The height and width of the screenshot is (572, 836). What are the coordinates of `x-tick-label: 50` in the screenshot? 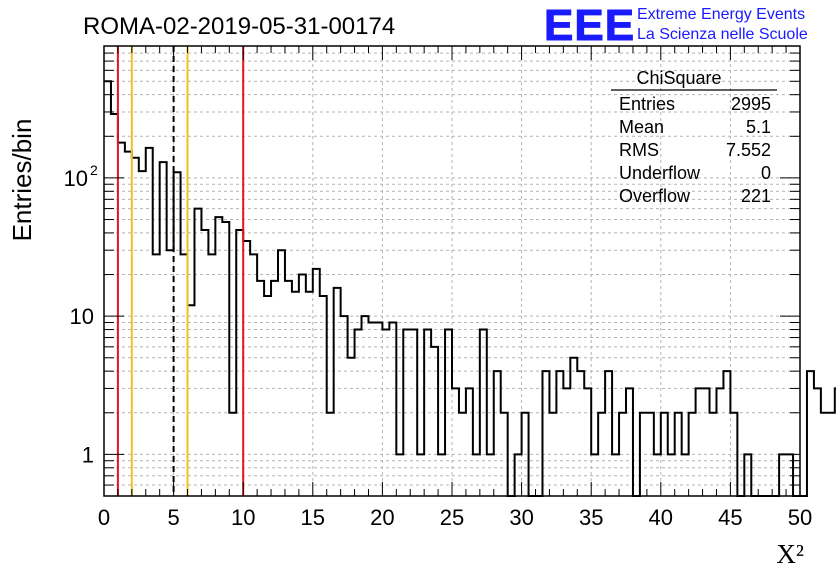 It's located at (800, 517).